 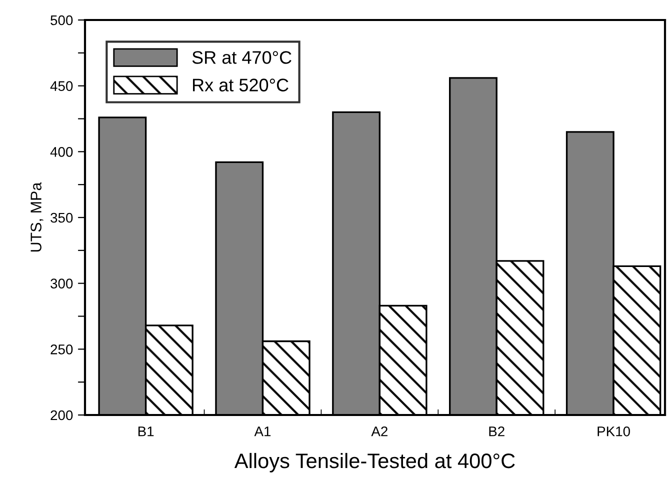 What do you see at coordinates (61, 152) in the screenshot?
I see `y-tick-label: 400` at bounding box center [61, 152].